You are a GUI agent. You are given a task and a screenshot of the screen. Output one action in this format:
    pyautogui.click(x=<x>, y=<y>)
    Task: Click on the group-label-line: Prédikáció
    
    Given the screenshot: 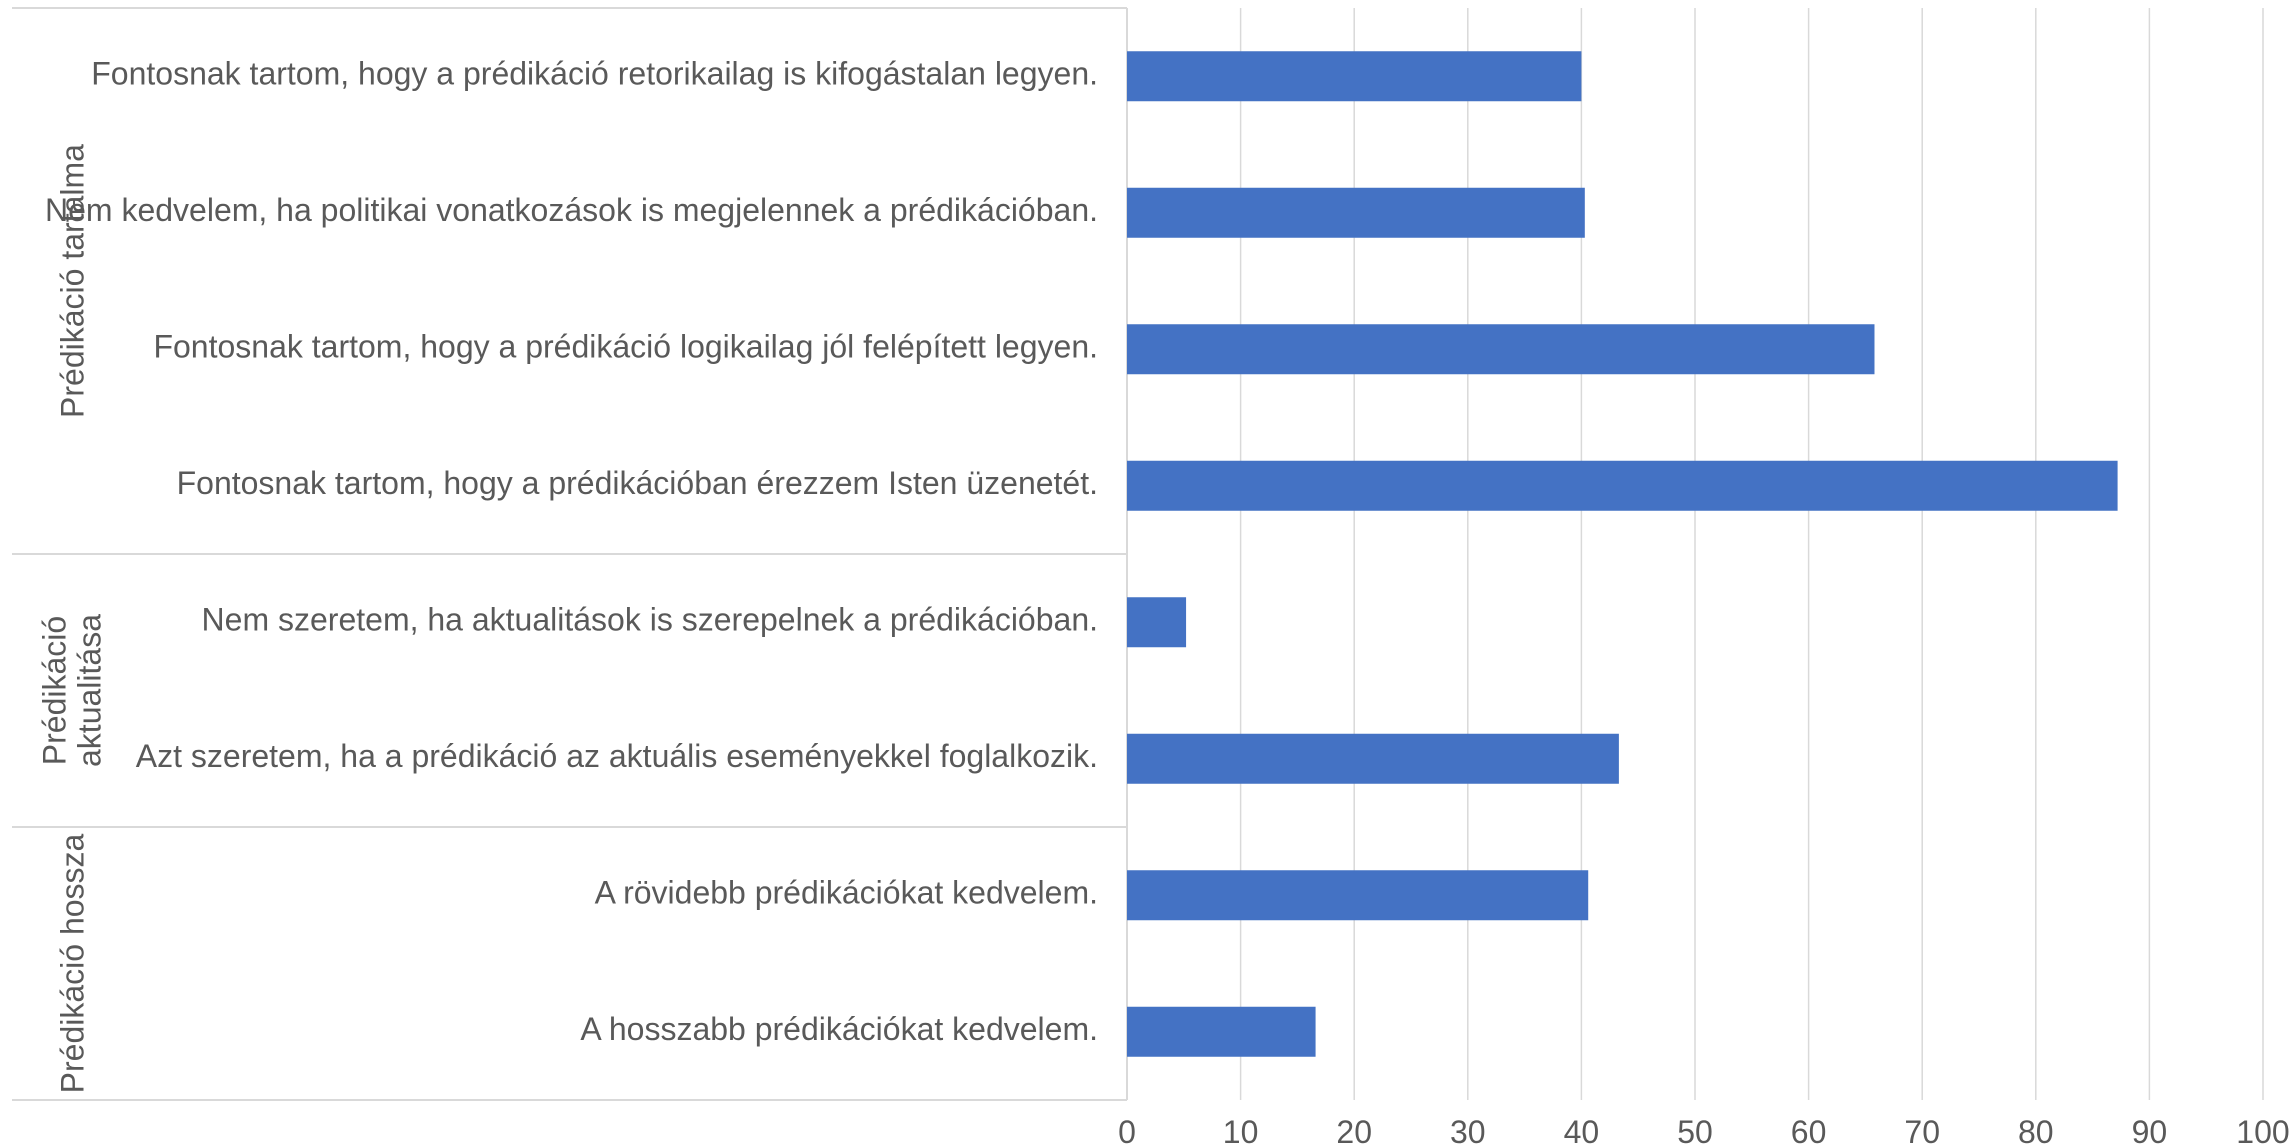 What is the action you would take?
    pyautogui.click(x=55, y=690)
    